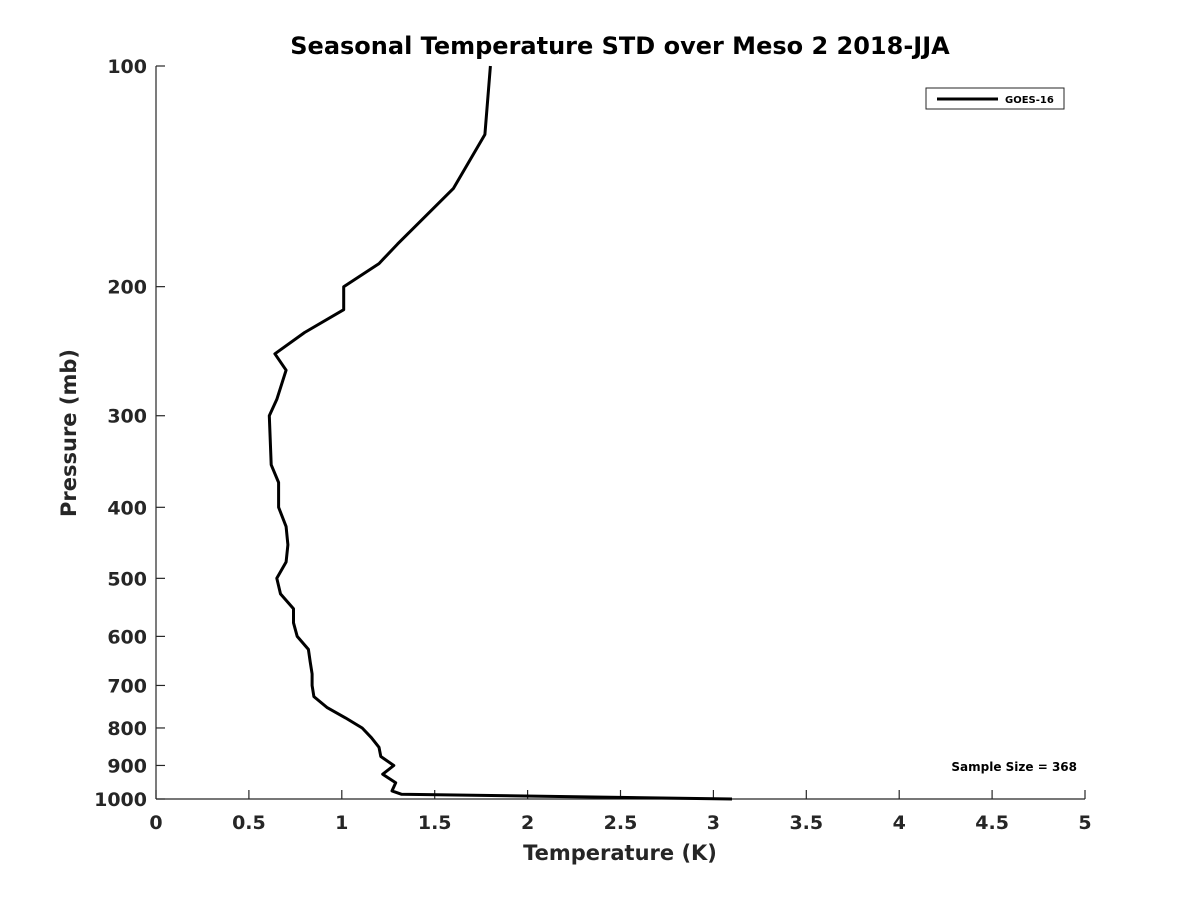 This screenshot has width=1200, height=900. Describe the element at coordinates (1014, 767) in the screenshot. I see `sample-size-annotation: Sample Size = 368` at that location.